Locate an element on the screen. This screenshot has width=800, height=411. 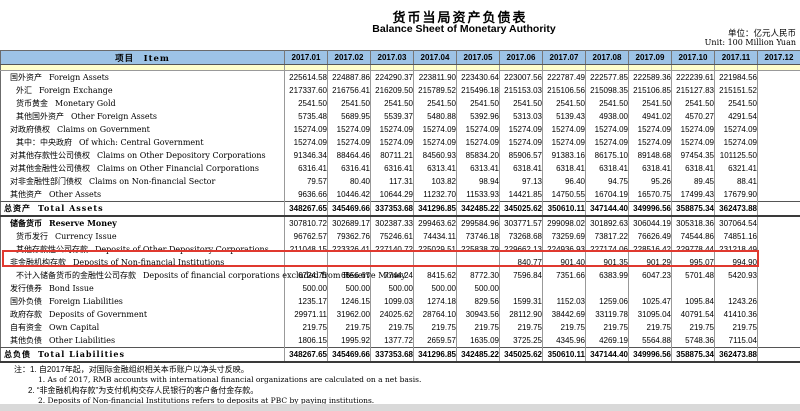
note-line-2-zh: 2. “非金融机构存款”为支付机构交存人民银行的客户备付金存款。 is located at coordinates (143, 390).